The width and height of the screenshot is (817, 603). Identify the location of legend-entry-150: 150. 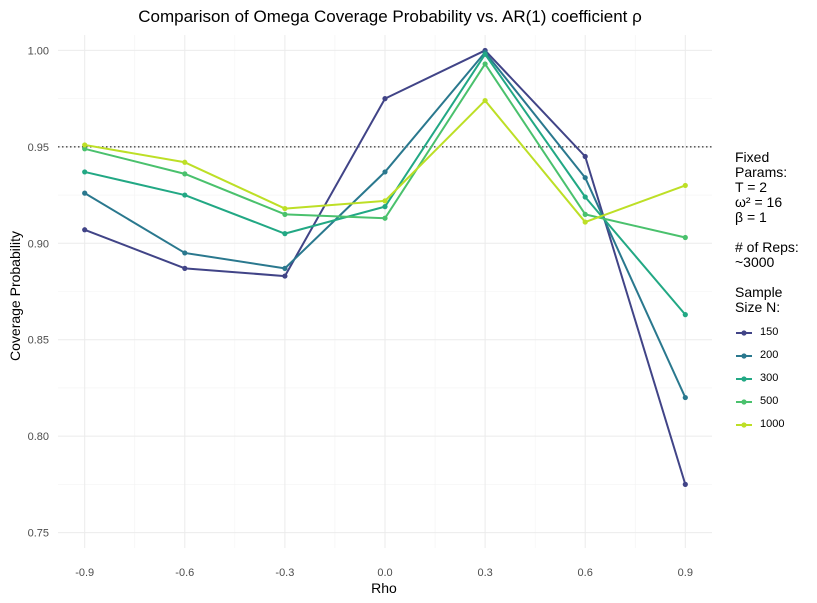
(767, 332).